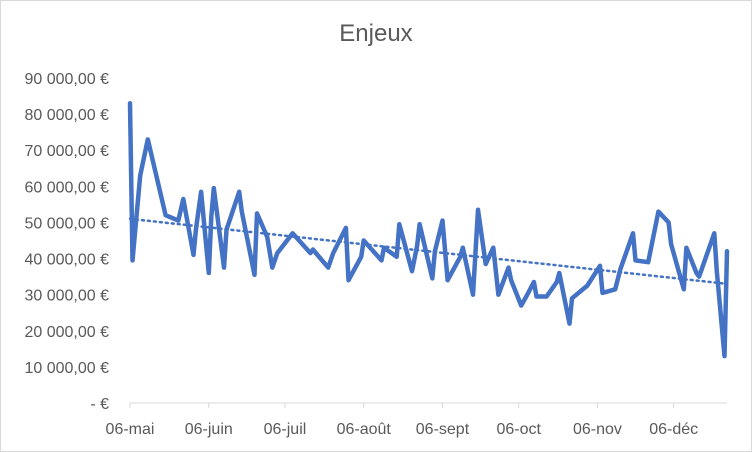 Image resolution: width=752 pixels, height=452 pixels. What do you see at coordinates (66, 368) in the screenshot?
I see `y-tick-label: 10 000,00 €` at bounding box center [66, 368].